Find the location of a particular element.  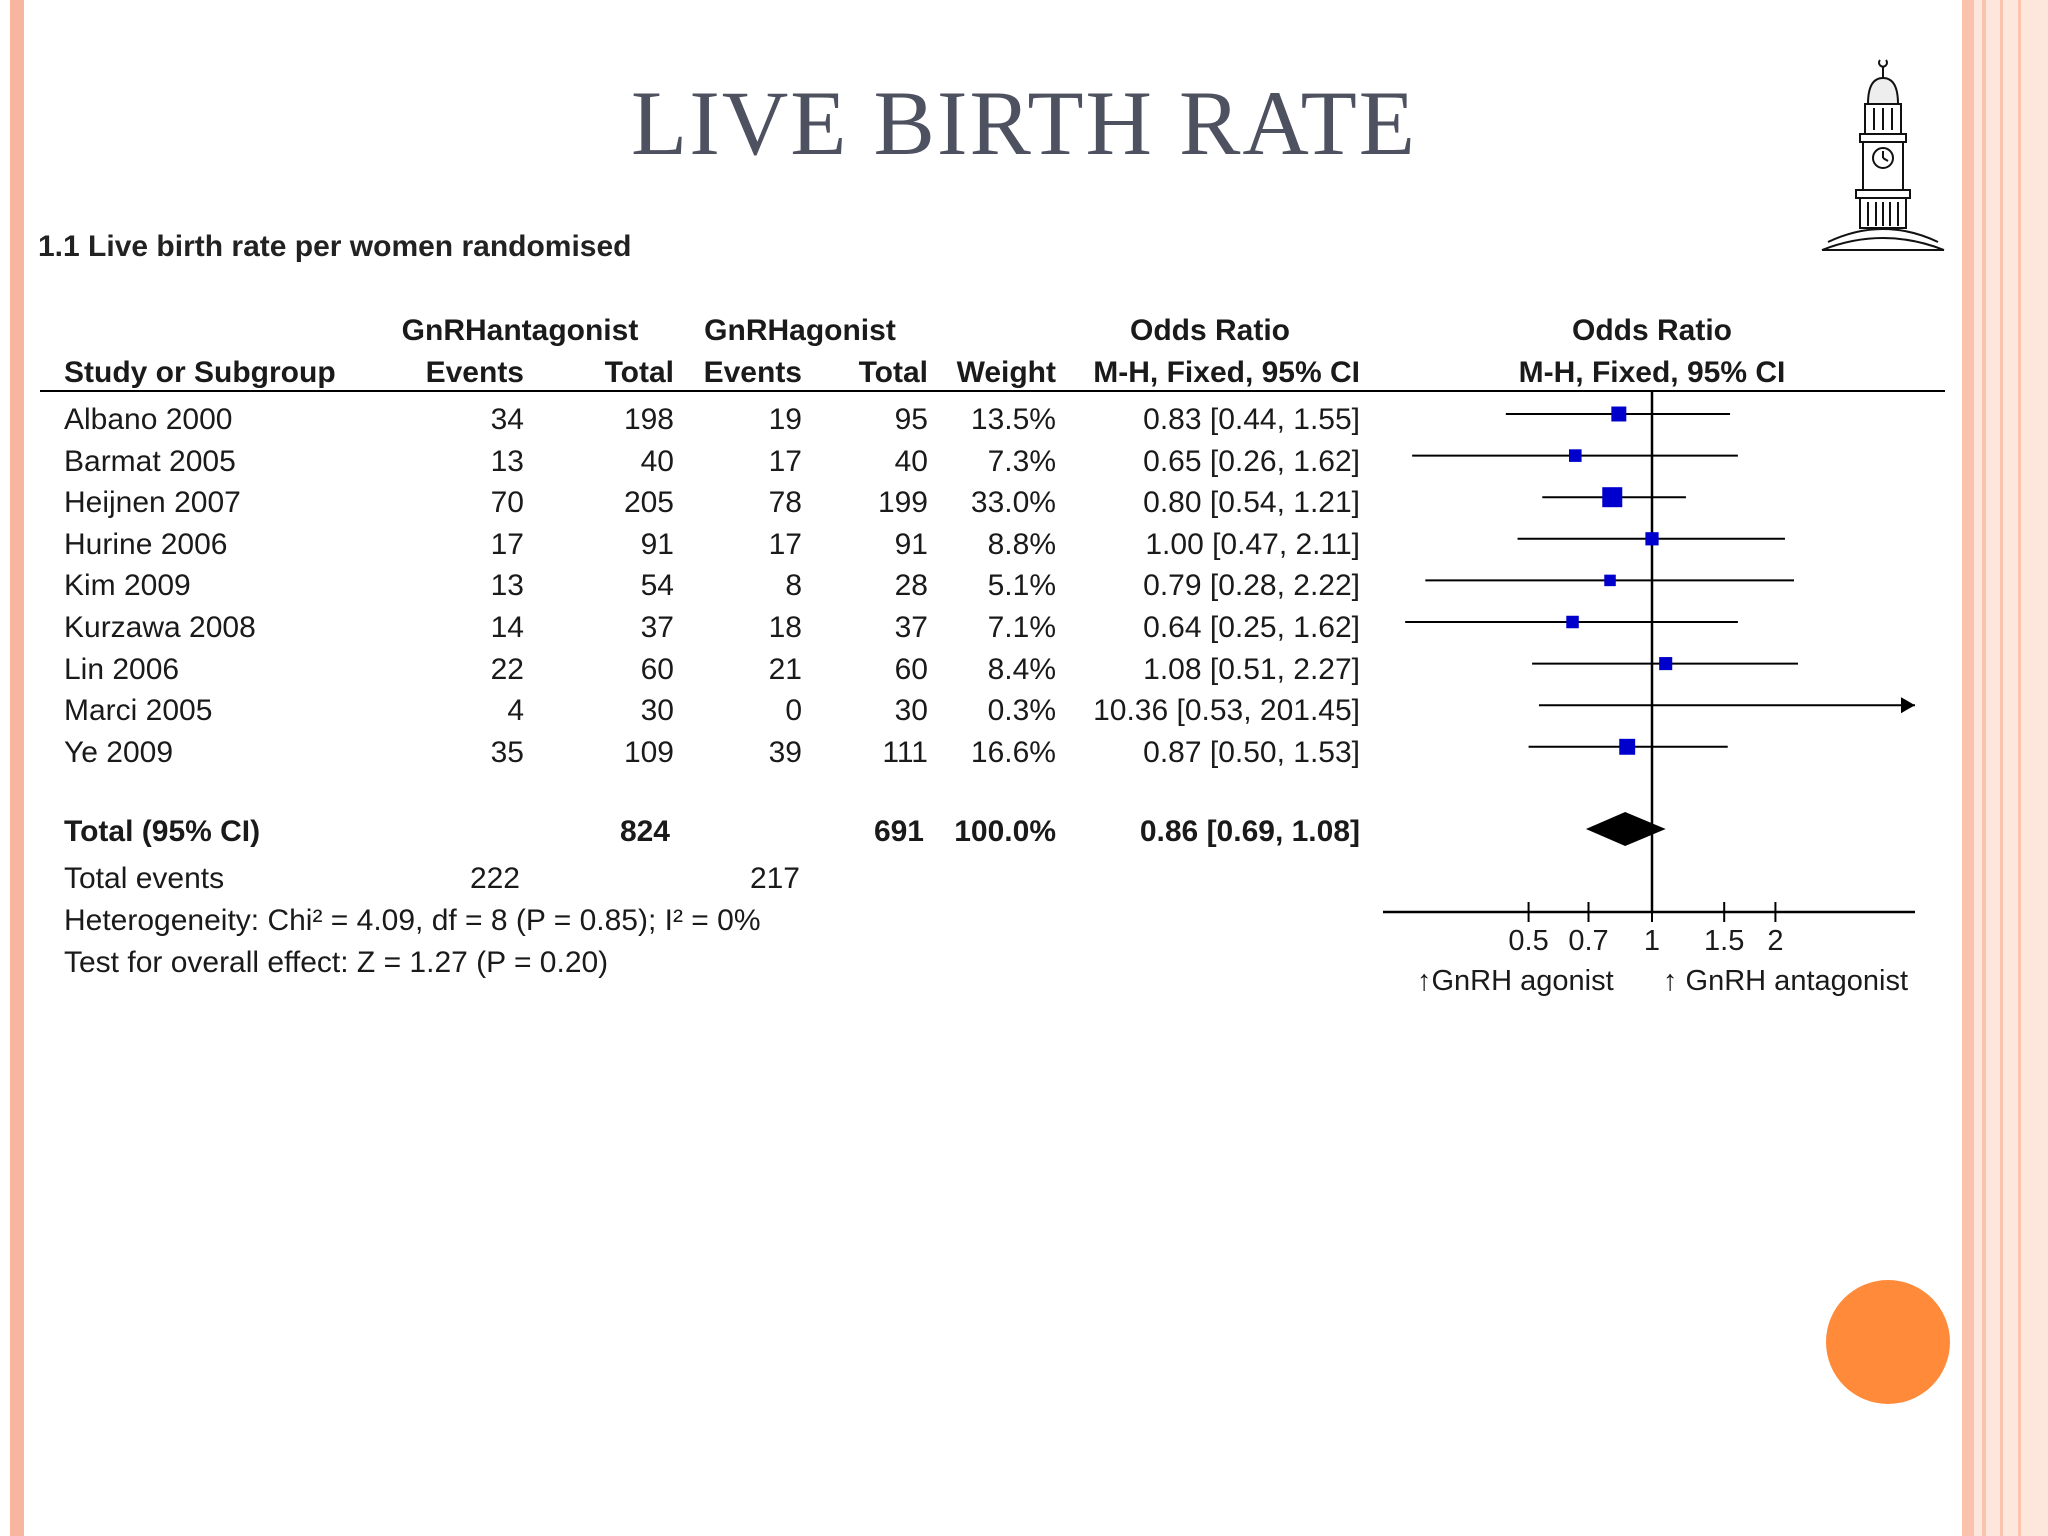

total-events-ago: 217 is located at coordinates (774, 878).